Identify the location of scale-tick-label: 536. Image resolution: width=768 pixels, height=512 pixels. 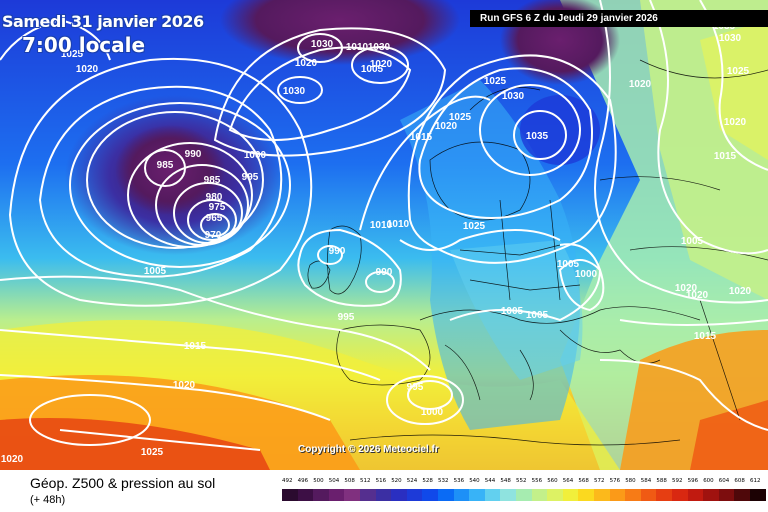
(459, 481).